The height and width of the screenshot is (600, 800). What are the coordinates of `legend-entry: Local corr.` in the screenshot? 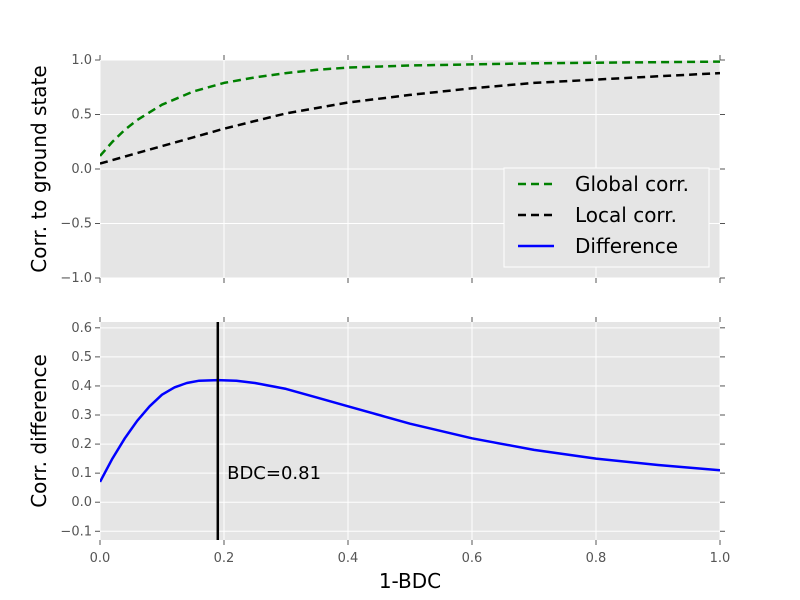 It's located at (626, 215).